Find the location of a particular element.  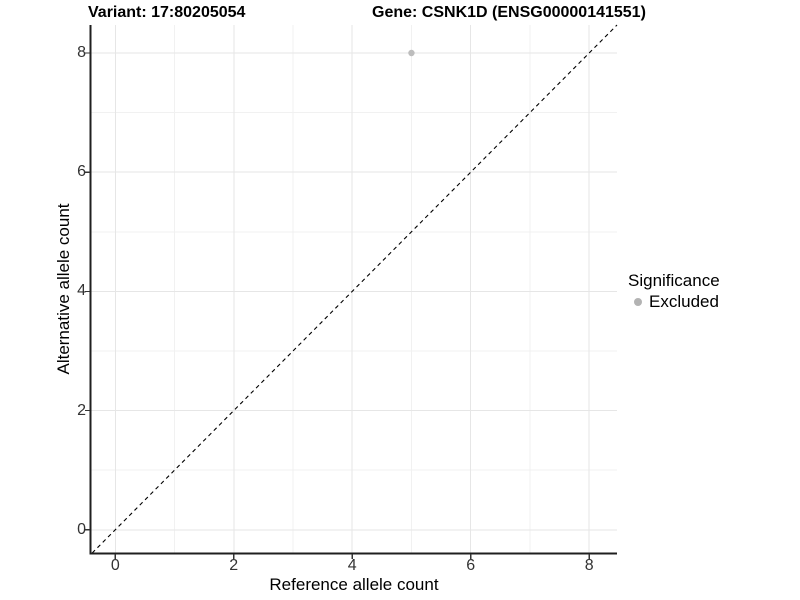

y-tick-label: 2 is located at coordinates (81, 410).